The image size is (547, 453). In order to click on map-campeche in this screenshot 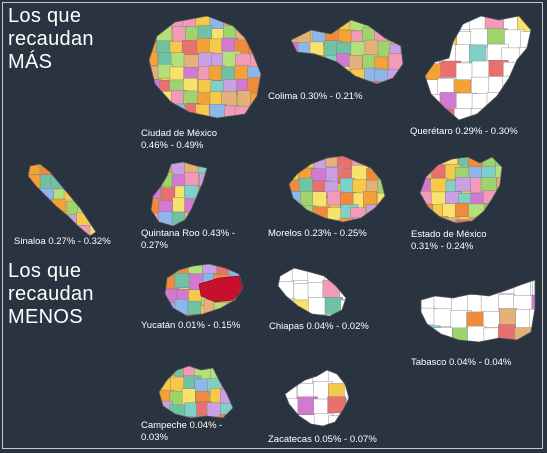, I will do `click(196, 392)`.